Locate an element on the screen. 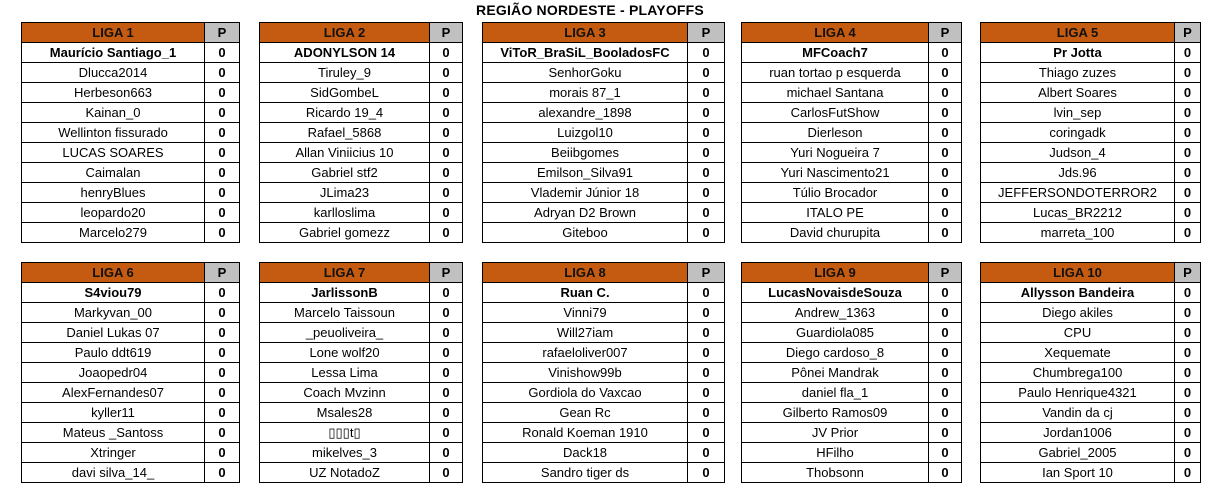 The image size is (1229, 502). player-row: Maurício Santiago_1 0 is located at coordinates (130, 52).